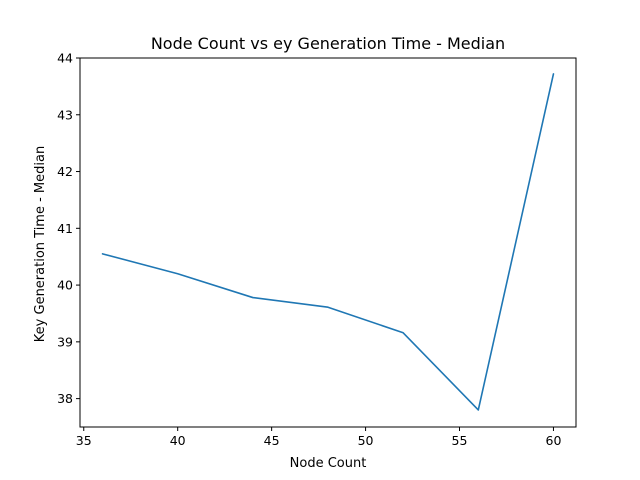  Describe the element at coordinates (84, 440) in the screenshot. I see `x-tick-label: 35` at that location.